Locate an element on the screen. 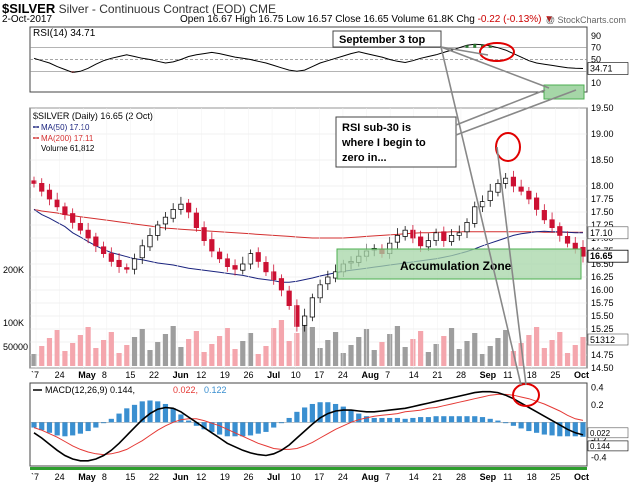 The image size is (630, 487). x-tick-label: 7 is located at coordinates (387, 375).